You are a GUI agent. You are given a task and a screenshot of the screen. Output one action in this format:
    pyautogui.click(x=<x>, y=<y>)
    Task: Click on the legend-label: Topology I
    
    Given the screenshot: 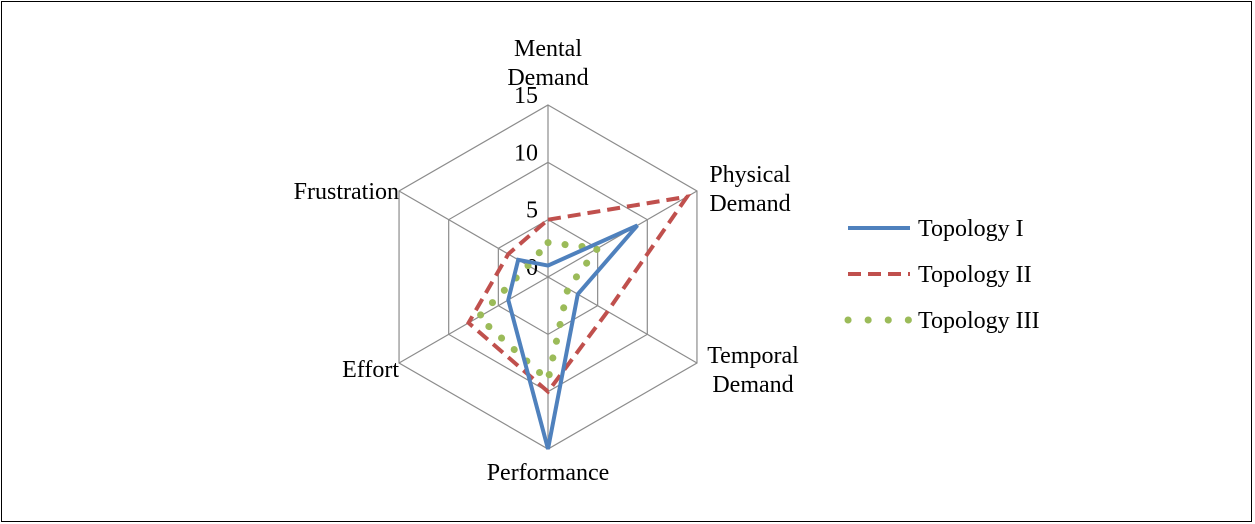 What is the action you would take?
    pyautogui.click(x=971, y=229)
    